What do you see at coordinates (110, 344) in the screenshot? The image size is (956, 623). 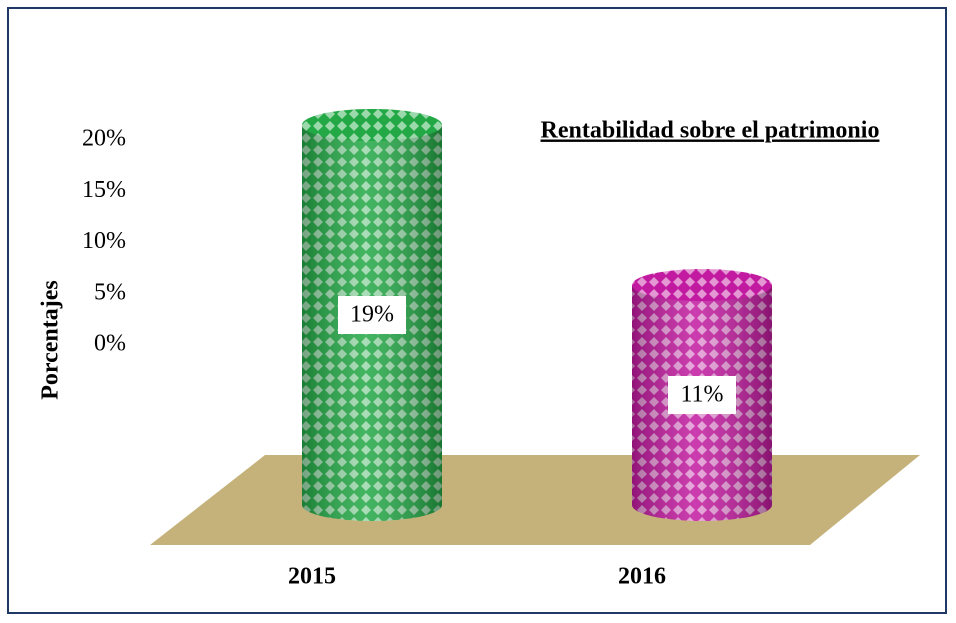 I see `y-tick-label: 0%` at bounding box center [110, 344].